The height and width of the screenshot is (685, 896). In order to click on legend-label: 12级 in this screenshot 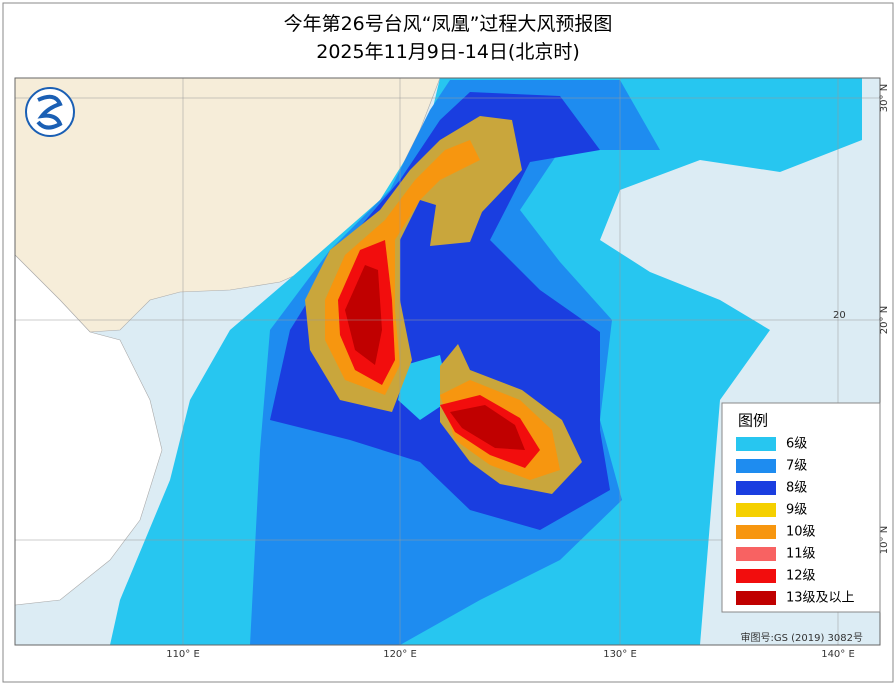, I will do `click(801, 576)`.